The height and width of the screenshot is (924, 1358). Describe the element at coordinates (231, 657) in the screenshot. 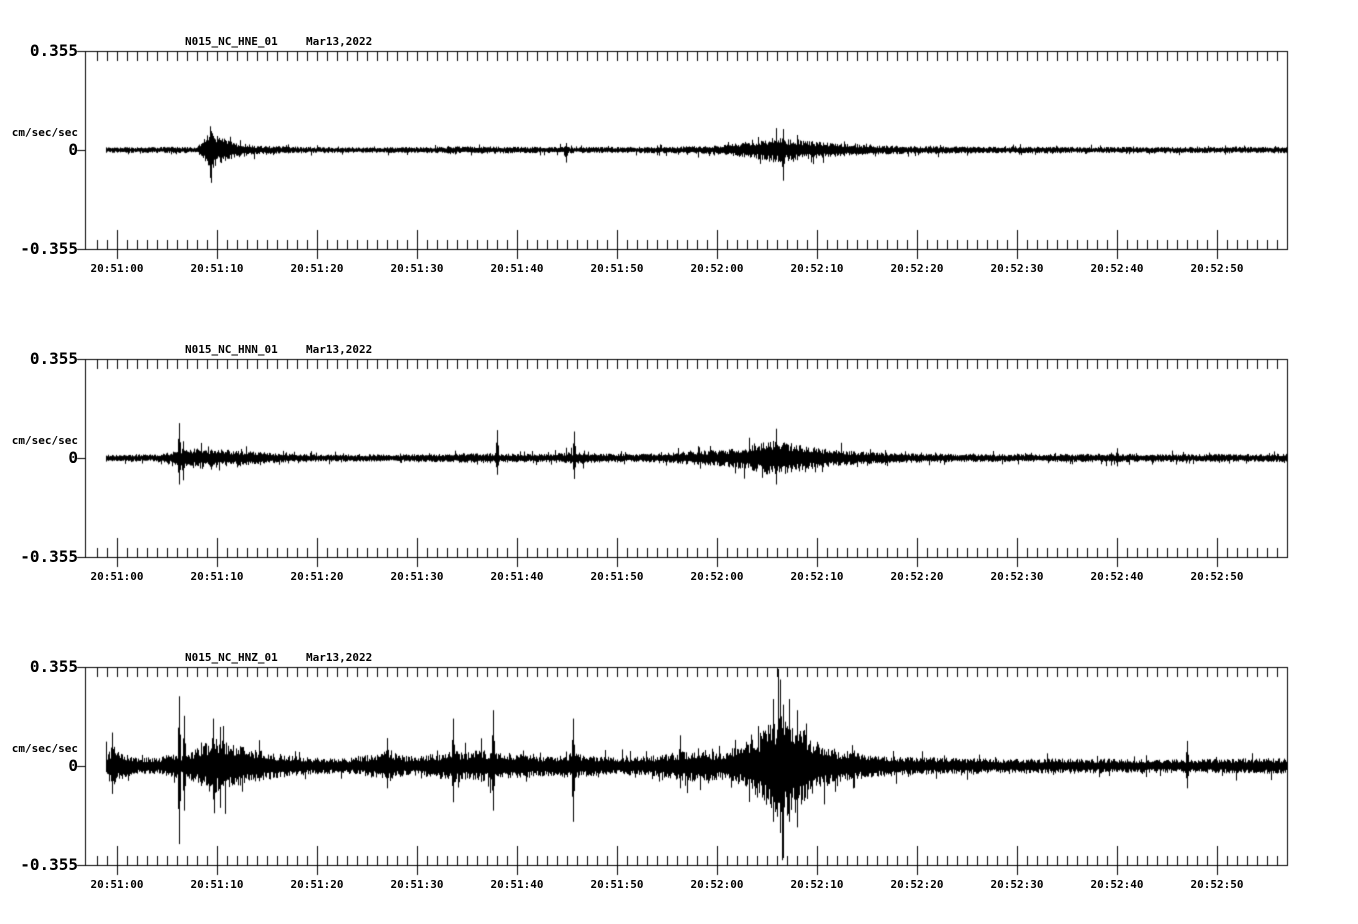

I see `panel-title-station: N015_NC_HNZ_01` at that location.